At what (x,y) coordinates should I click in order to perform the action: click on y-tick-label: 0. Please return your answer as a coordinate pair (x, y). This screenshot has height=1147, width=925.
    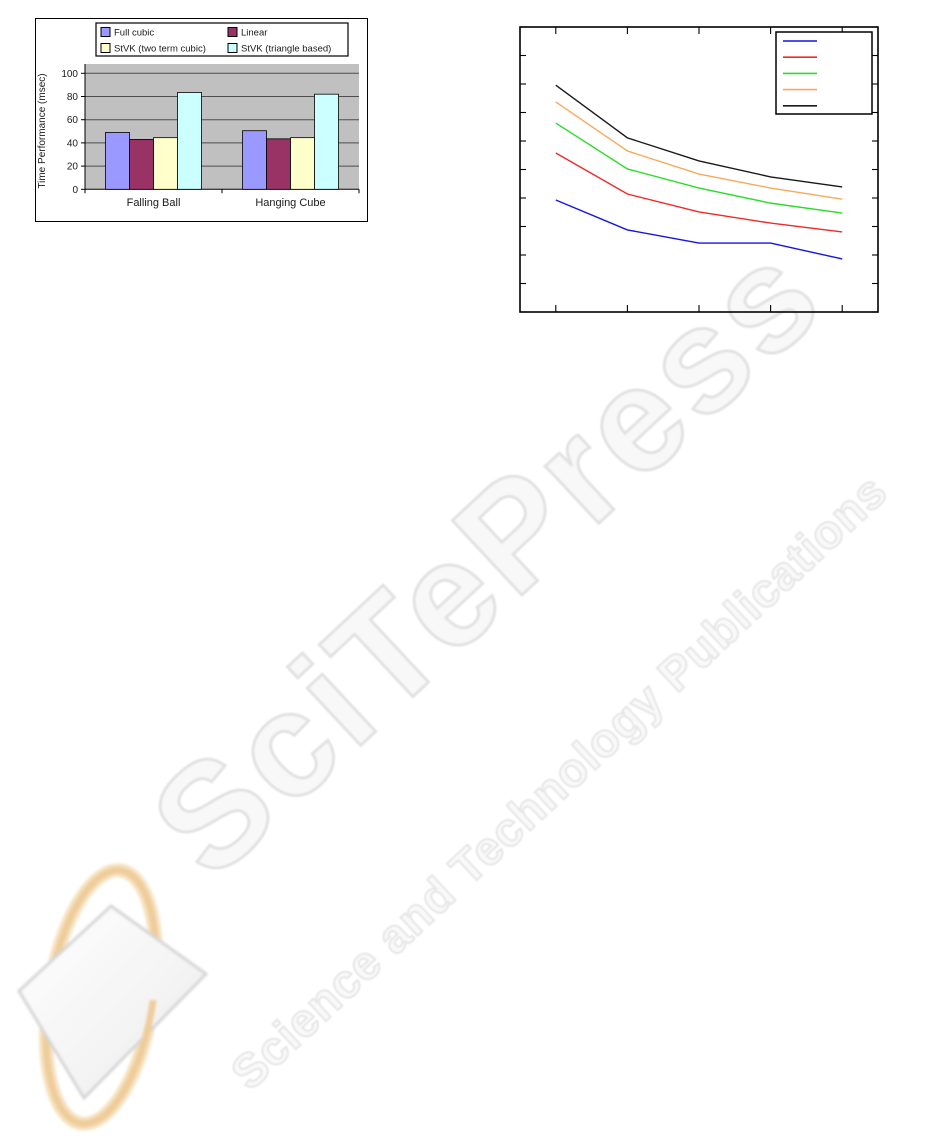
    Looking at the image, I should click on (75, 190).